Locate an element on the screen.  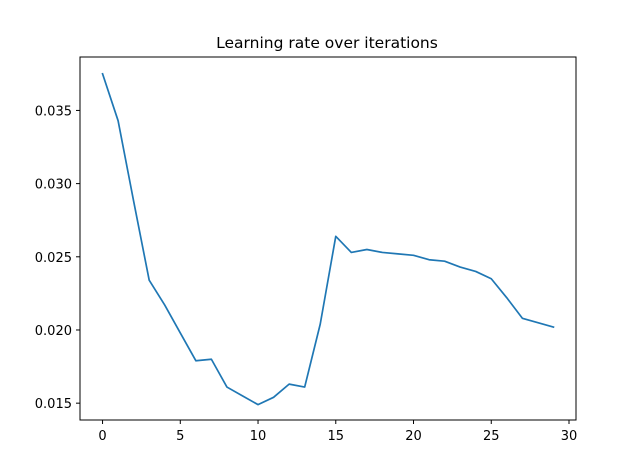
x-tick-label: 30 is located at coordinates (569, 436).